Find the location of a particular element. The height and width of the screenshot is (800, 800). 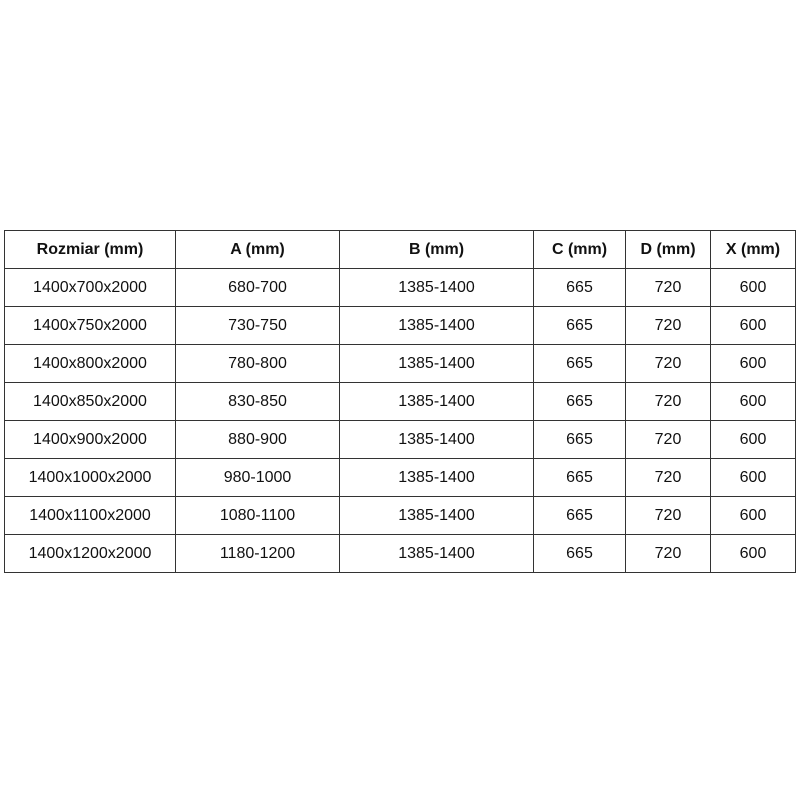

table-cell: 730-750 is located at coordinates (257, 325).